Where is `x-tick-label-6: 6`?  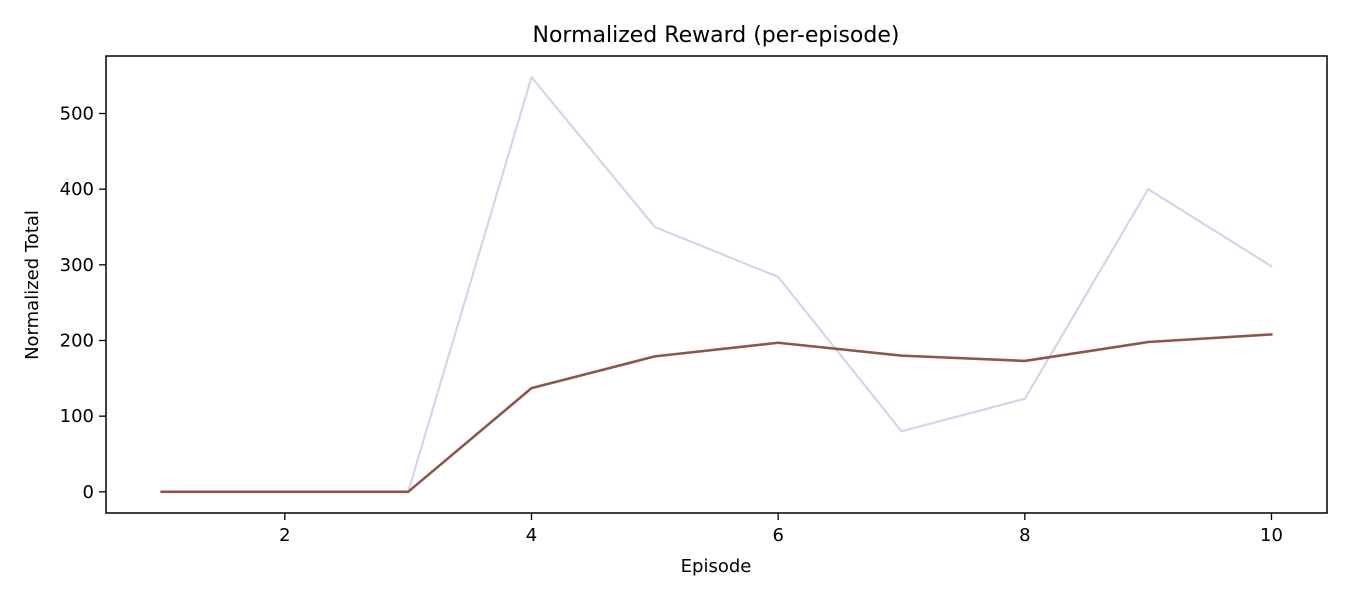
x-tick-label-6: 6 is located at coordinates (777, 535).